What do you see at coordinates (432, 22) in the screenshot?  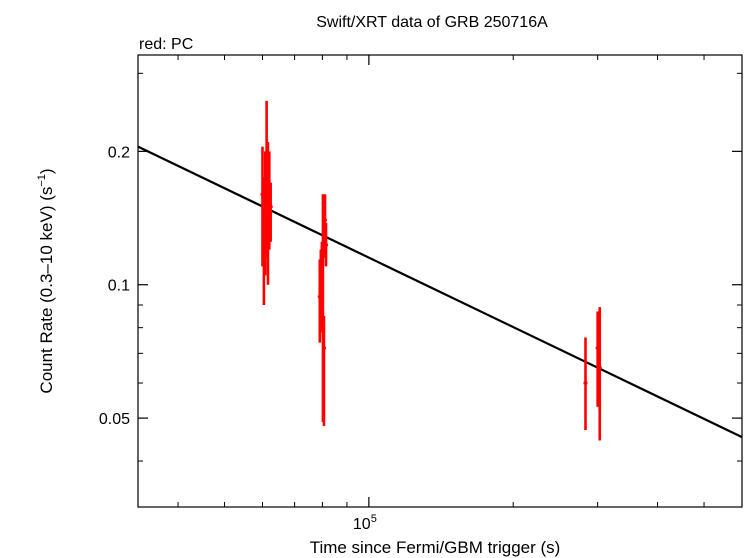 I see `chart-title: Swift/XRT data of GRB 250716A` at bounding box center [432, 22].